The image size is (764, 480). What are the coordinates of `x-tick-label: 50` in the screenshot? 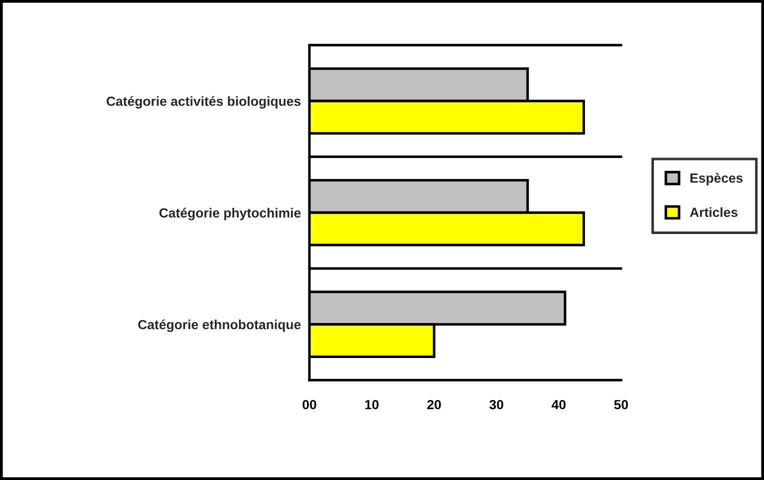 It's located at (621, 405).